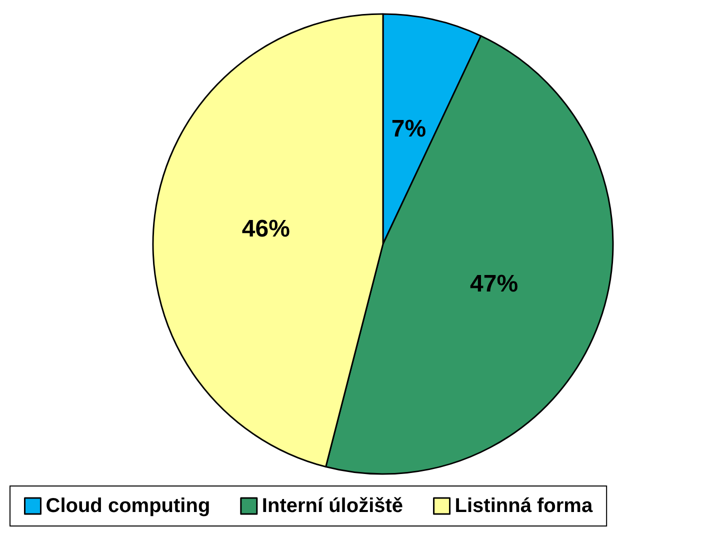 The height and width of the screenshot is (536, 720). What do you see at coordinates (408, 128) in the screenshot?
I see `data-label: 7%` at bounding box center [408, 128].